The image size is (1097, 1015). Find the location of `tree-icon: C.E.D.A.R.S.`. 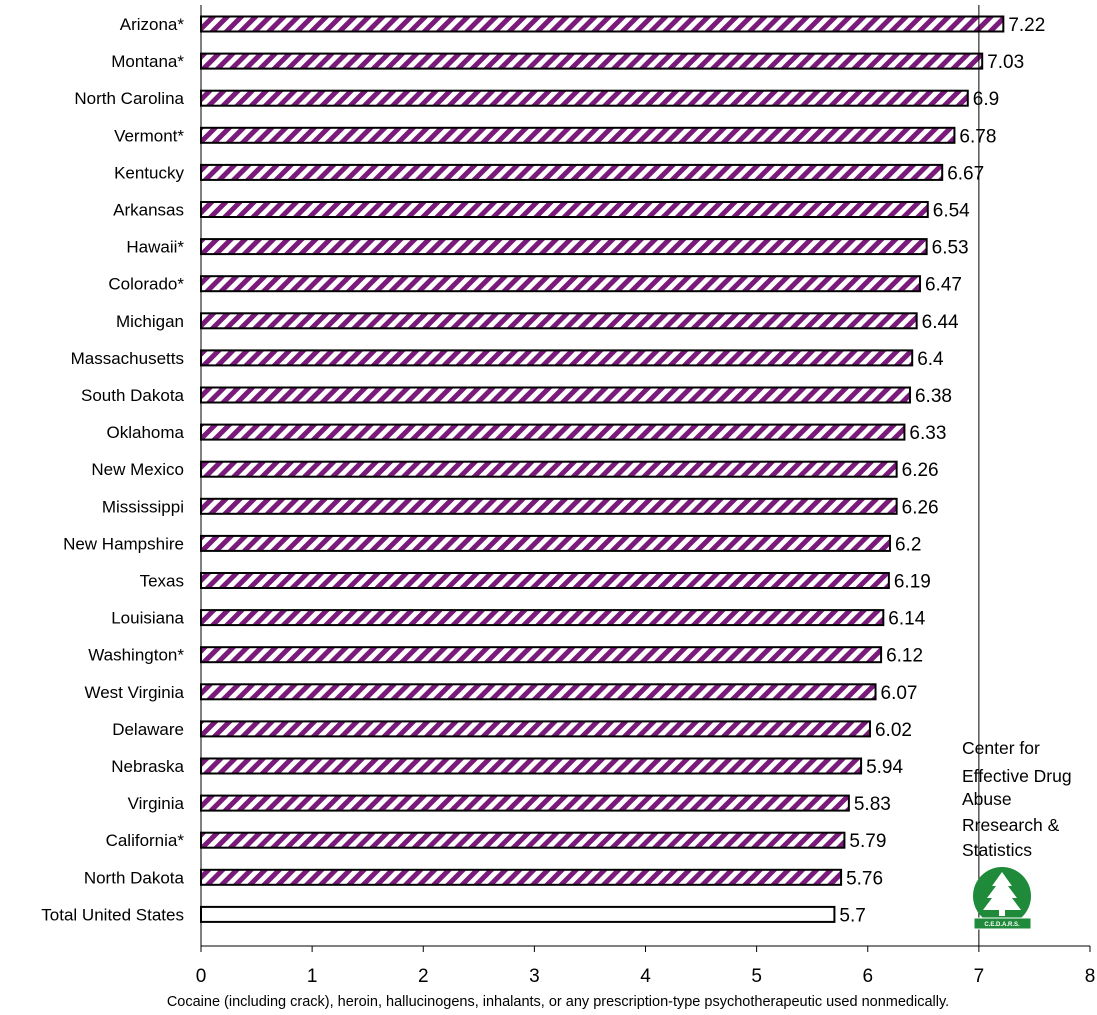

tree-icon: C.E.D.A.R.S. is located at coordinates (1002, 898).